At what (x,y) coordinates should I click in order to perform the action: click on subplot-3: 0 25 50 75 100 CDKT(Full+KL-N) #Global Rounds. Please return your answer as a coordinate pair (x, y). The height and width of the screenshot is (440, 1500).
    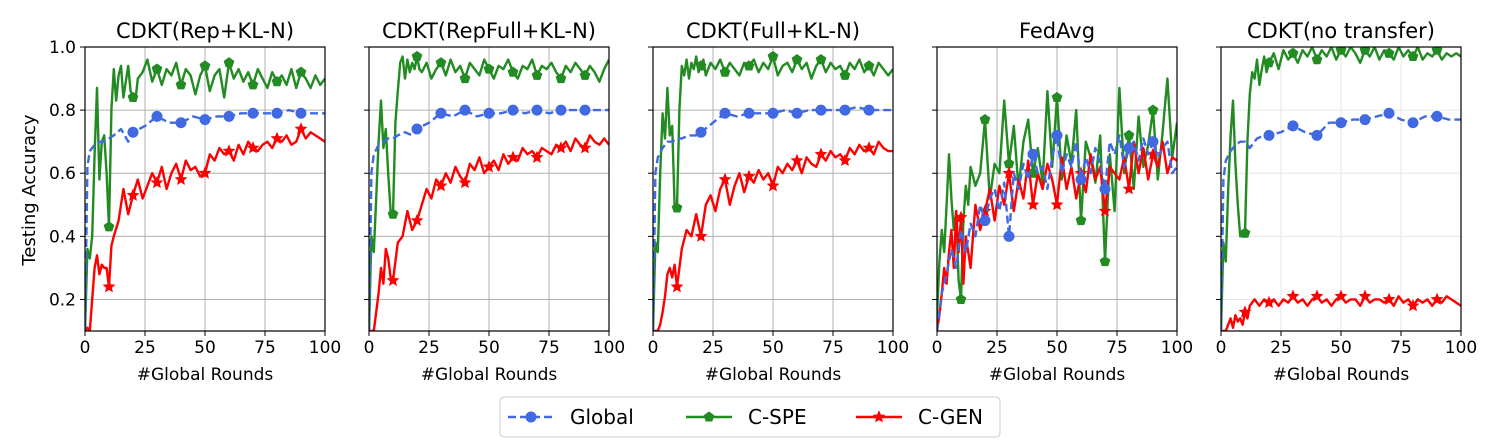
    Looking at the image, I should click on (779, 202).